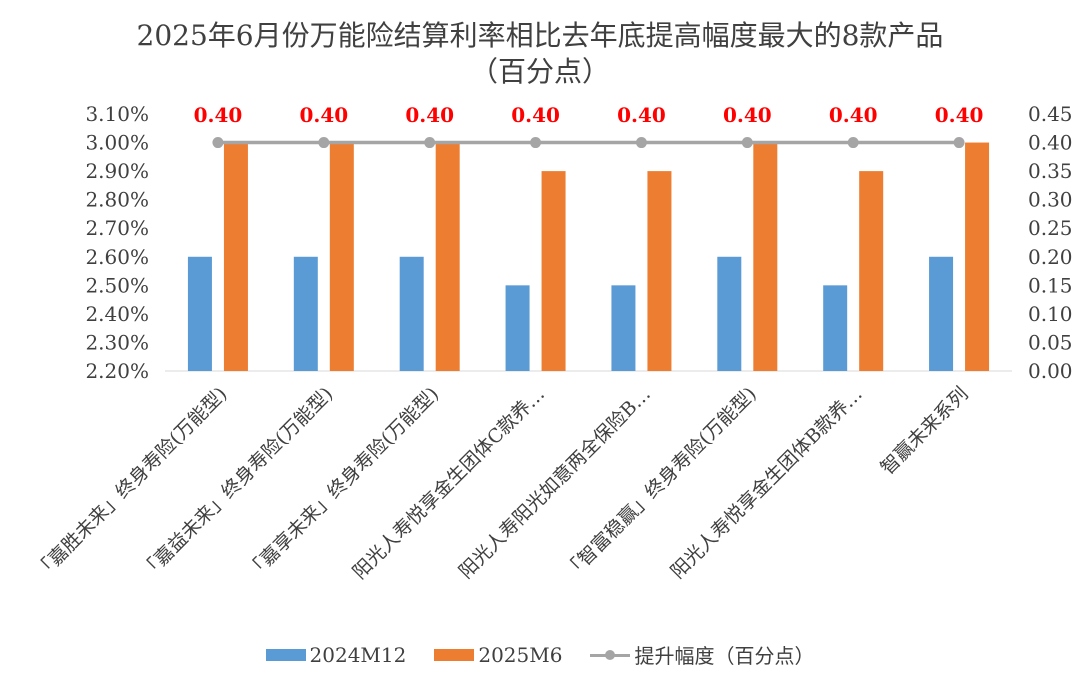 Image resolution: width=1080 pixels, height=683 pixels. Describe the element at coordinates (117, 342) in the screenshot. I see `y-left-tick-label: 2.30%` at that location.